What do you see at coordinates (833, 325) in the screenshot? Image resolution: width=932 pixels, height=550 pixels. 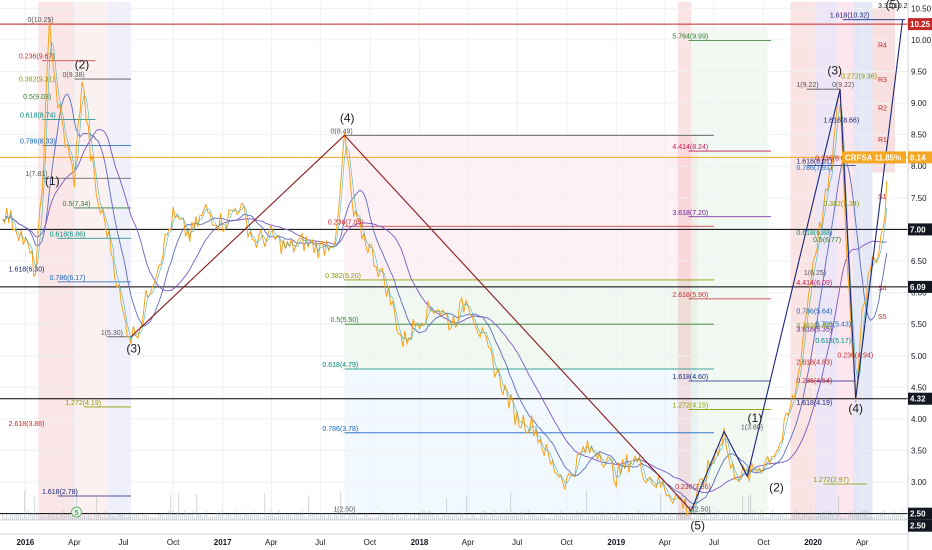 I see `fib-label-45: 0.786(5.43)` at bounding box center [833, 325].